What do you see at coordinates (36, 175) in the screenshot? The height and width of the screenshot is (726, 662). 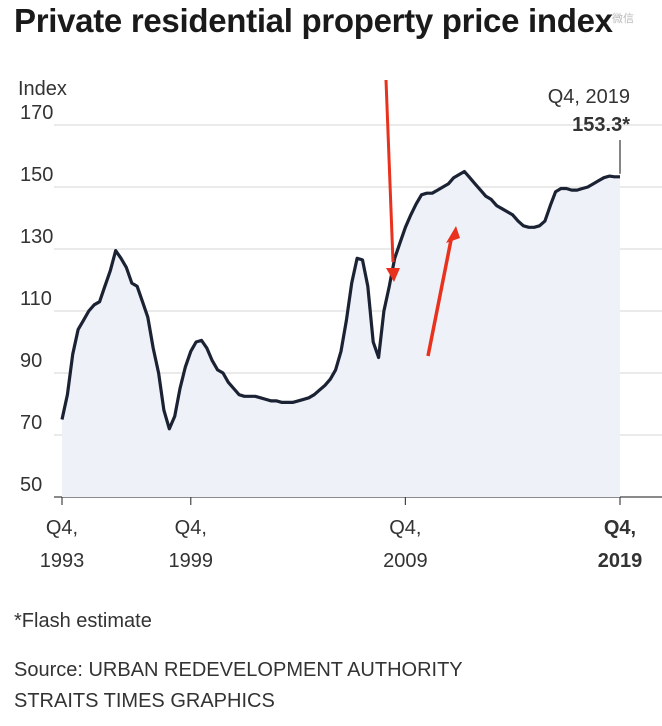 I see `y-tick-label: 150` at bounding box center [36, 175].